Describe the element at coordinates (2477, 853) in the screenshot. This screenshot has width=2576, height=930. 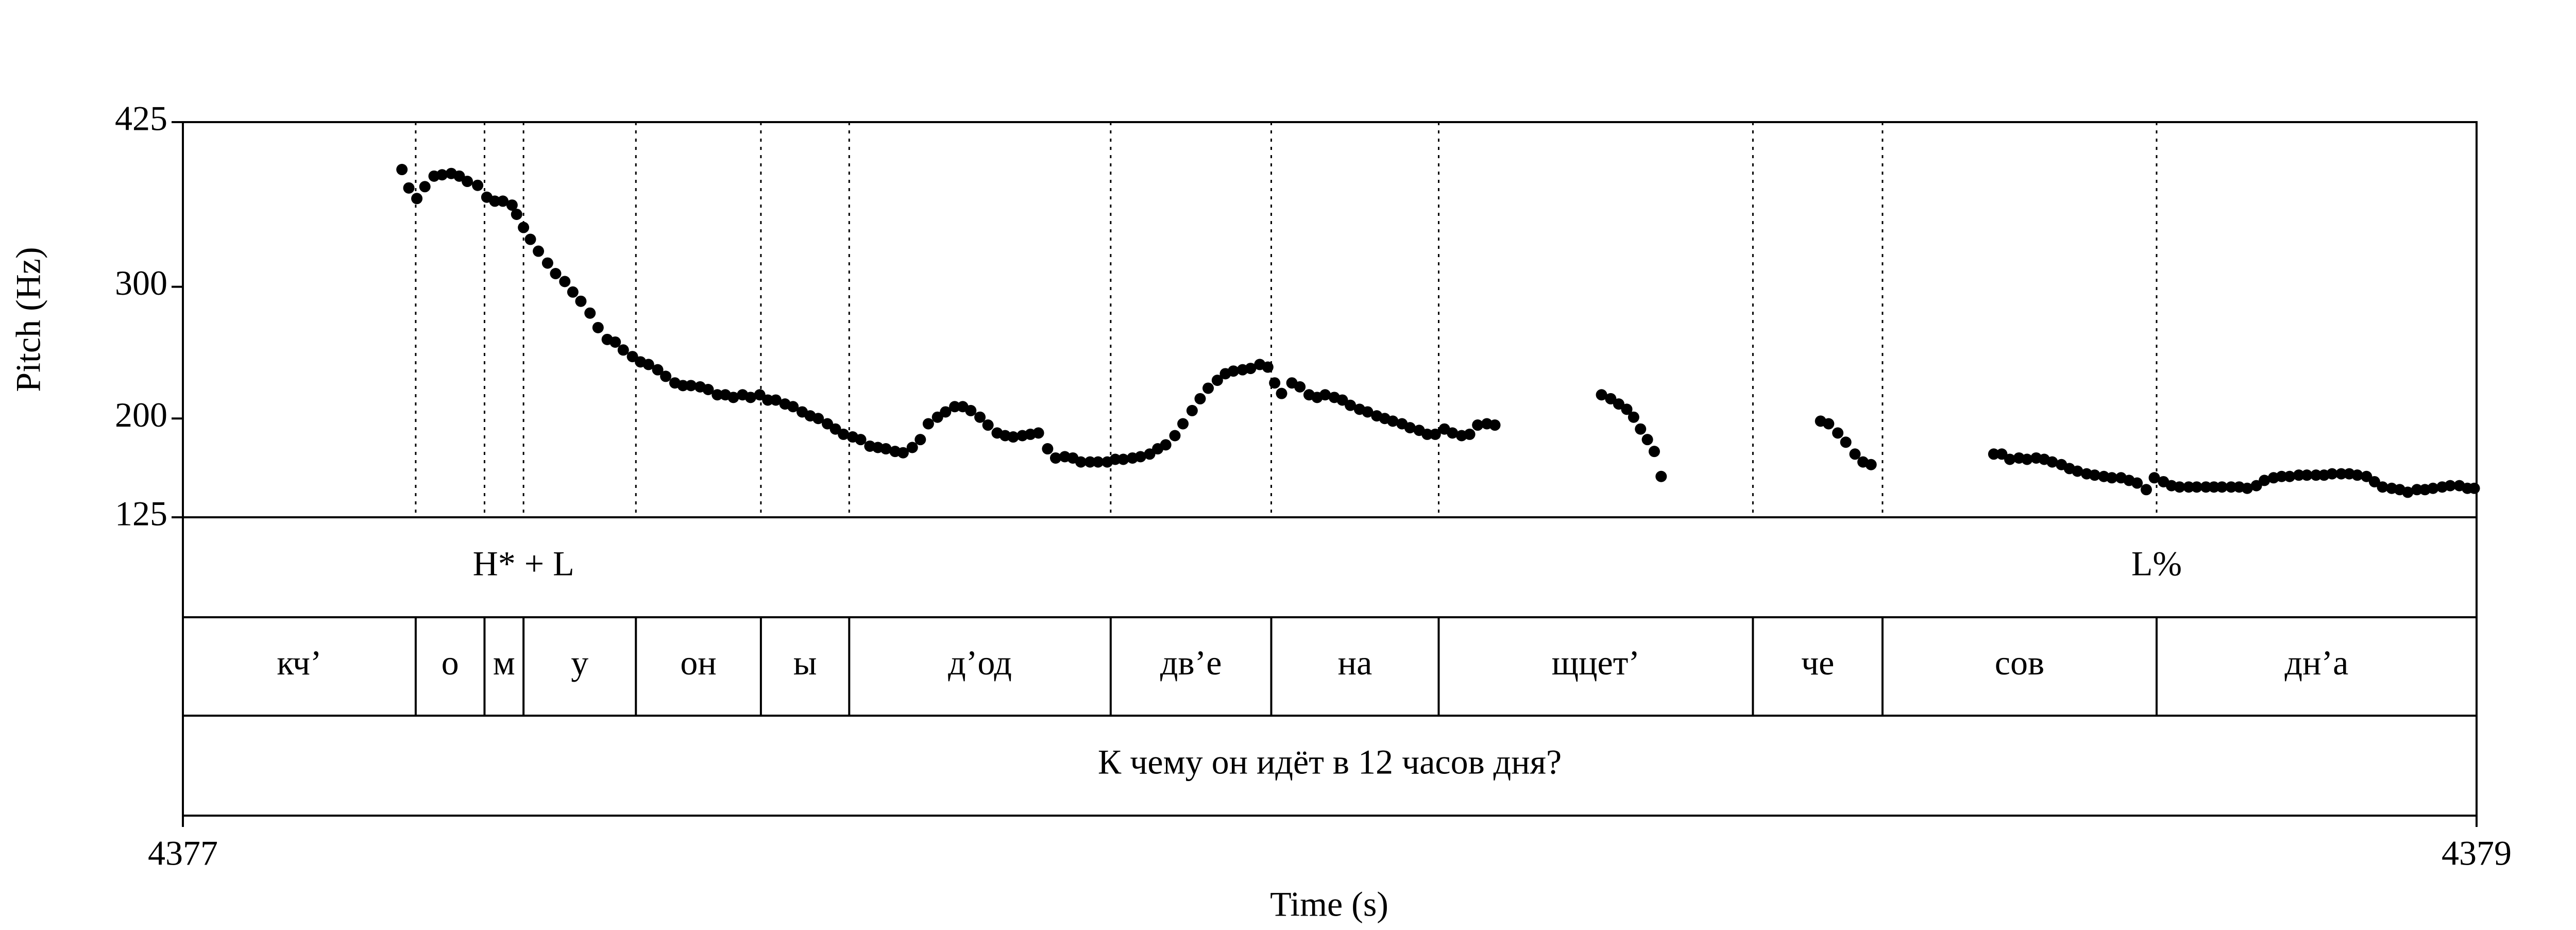
I see `x-tick-label: 4379` at that location.